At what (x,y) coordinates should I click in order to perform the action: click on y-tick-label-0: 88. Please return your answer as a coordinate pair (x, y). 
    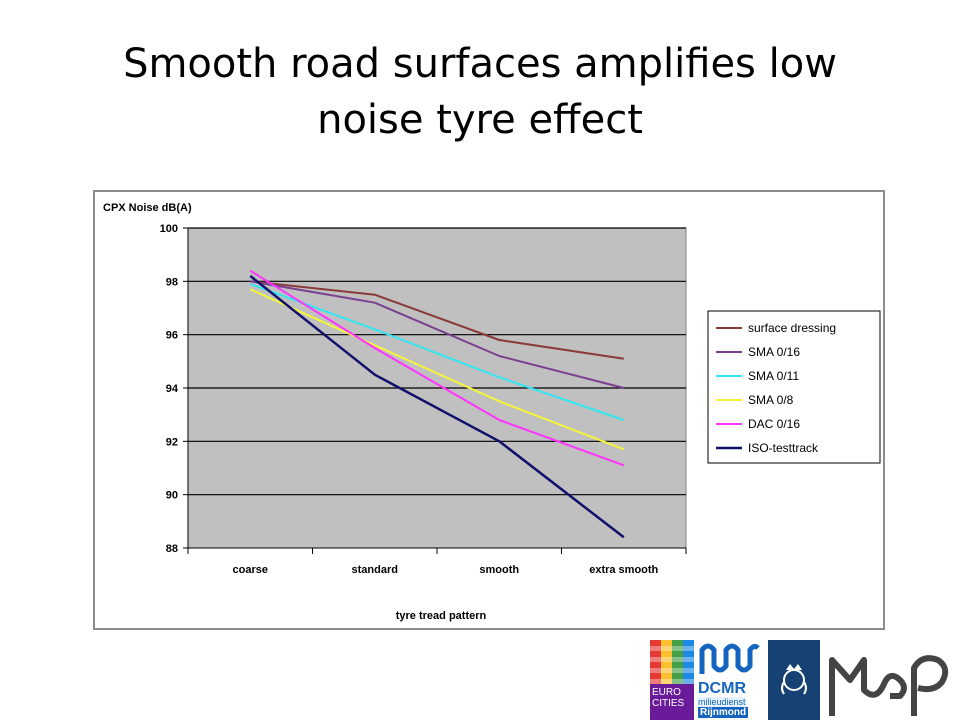
    Looking at the image, I should click on (172, 549).